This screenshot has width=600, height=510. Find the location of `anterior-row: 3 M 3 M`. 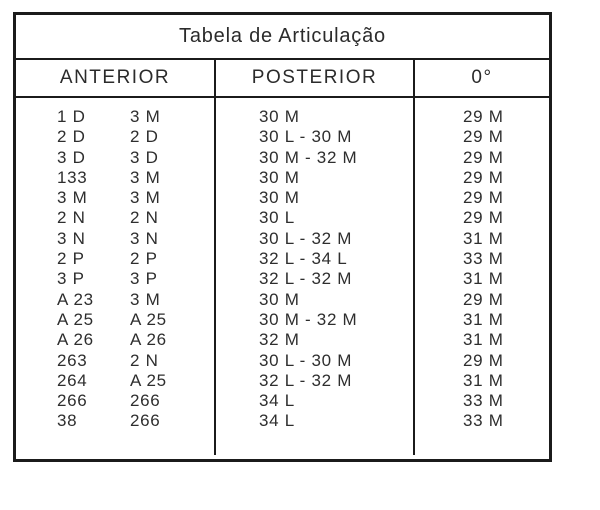

anterior-row: 3 M 3 M is located at coordinates (135, 198).